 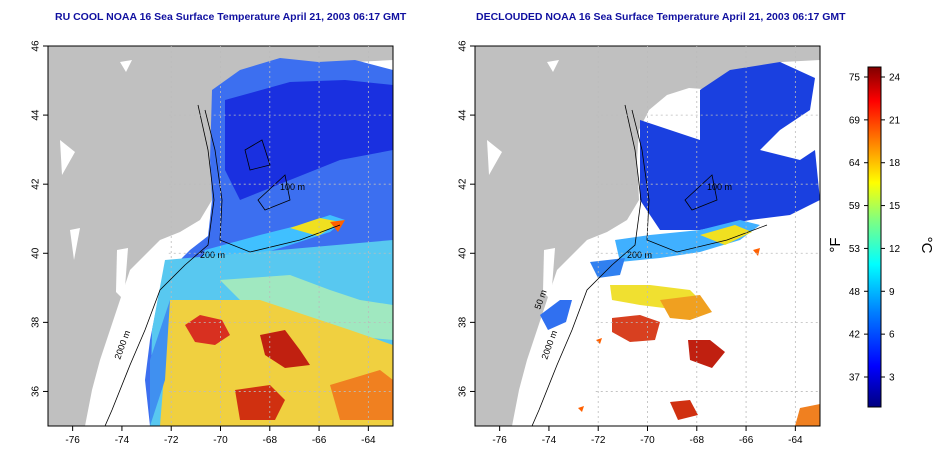 What do you see at coordinates (855, 335) in the screenshot?
I see `fahrenheit-tick-label: 42` at bounding box center [855, 335].